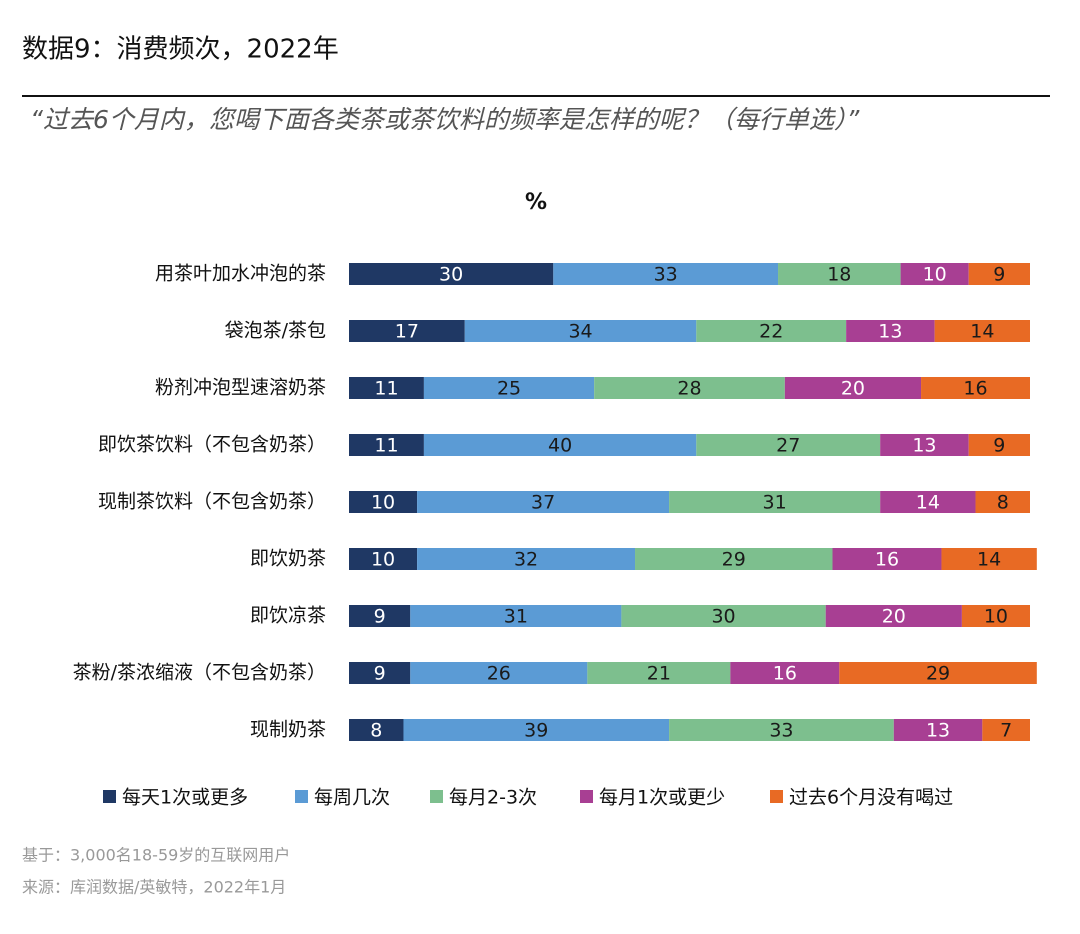 This screenshot has height=934, width=1080. What do you see at coordinates (185, 798) in the screenshot?
I see `legend-label: 每天1次或更多` at bounding box center [185, 798].